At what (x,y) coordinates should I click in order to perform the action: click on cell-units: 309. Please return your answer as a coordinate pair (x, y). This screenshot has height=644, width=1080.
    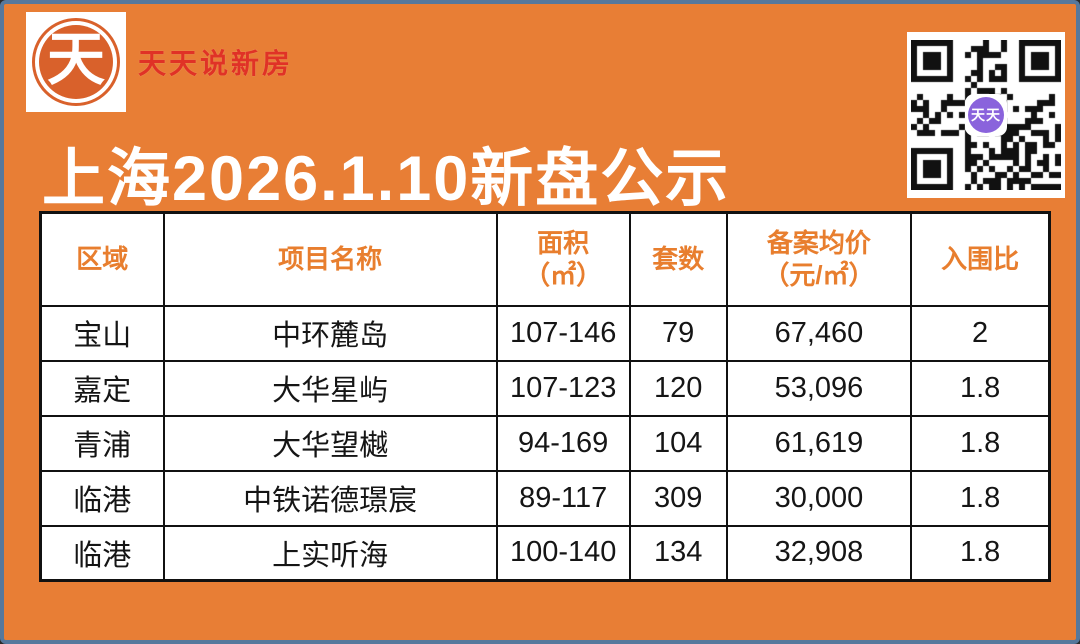
    Looking at the image, I should click on (678, 498).